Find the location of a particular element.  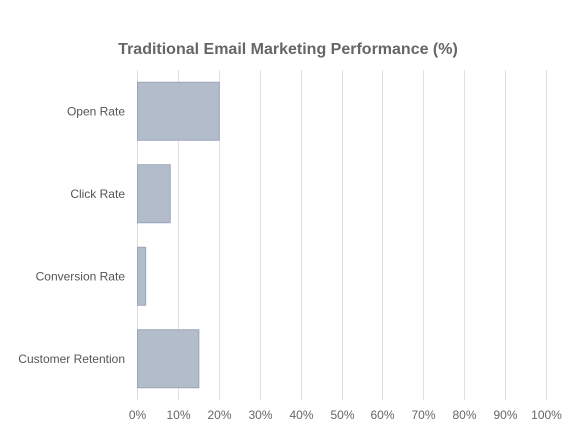

x-tick-label: 20% is located at coordinates (219, 415).